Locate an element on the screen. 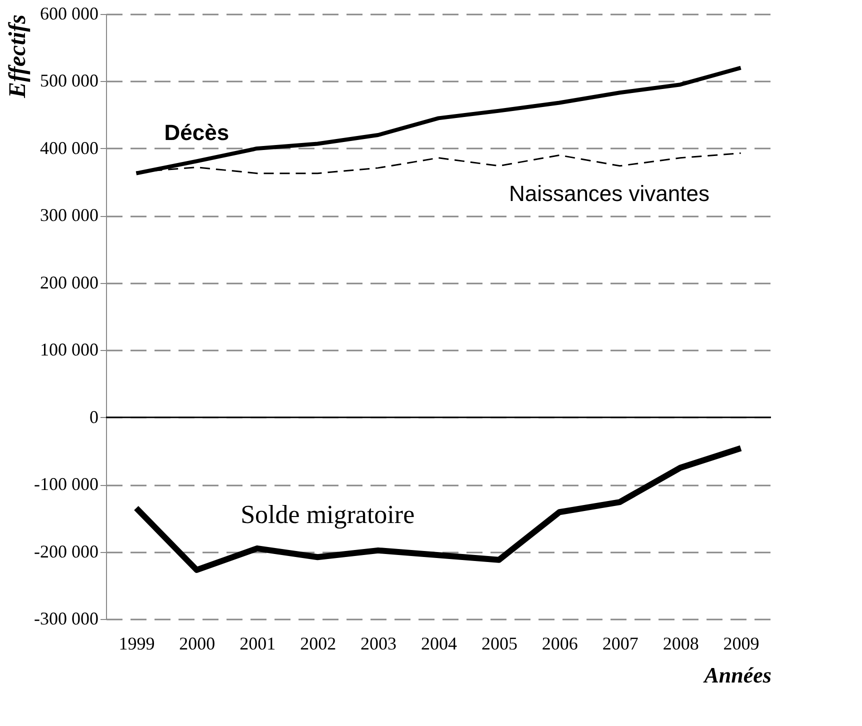 This screenshot has height=726, width=862. x-tick-label: 2005 is located at coordinates (499, 644).